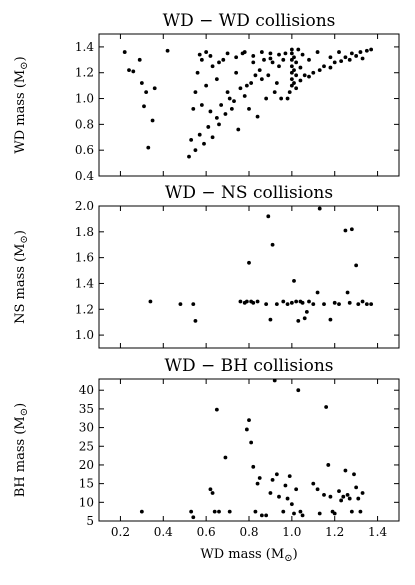 Image resolution: width=415 pixels, height=585 pixels. Describe the element at coordinates (334, 532) in the screenshot. I see `x-tick-label: 1.2` at that location.